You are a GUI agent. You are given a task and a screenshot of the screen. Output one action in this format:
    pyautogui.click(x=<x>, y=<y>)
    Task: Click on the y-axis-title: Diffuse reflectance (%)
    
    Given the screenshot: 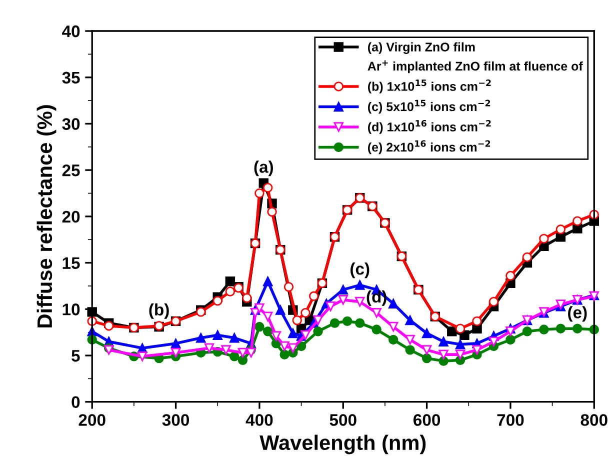 What is the action you would take?
    pyautogui.click(x=46, y=216)
    